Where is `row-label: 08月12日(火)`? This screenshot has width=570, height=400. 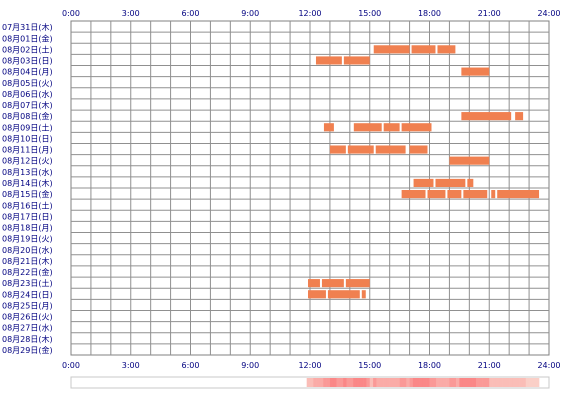
row-label: 08月12日(火) is located at coordinates (27, 161).